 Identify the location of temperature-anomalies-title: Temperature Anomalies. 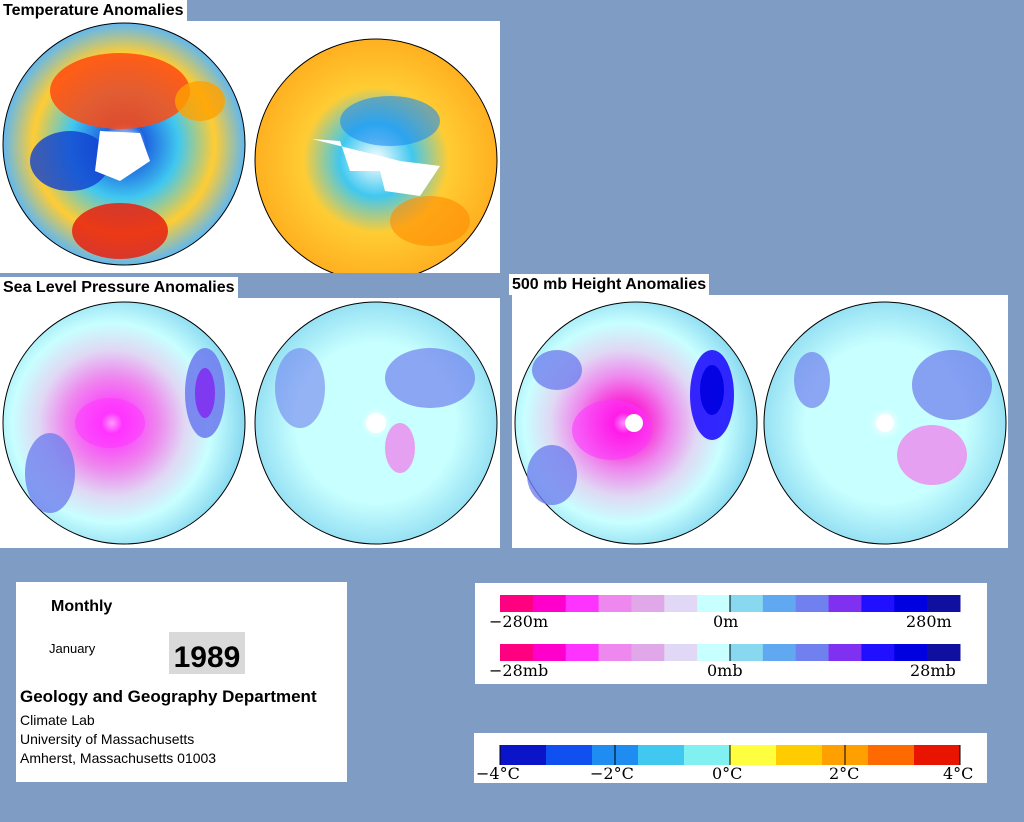
(93, 10).